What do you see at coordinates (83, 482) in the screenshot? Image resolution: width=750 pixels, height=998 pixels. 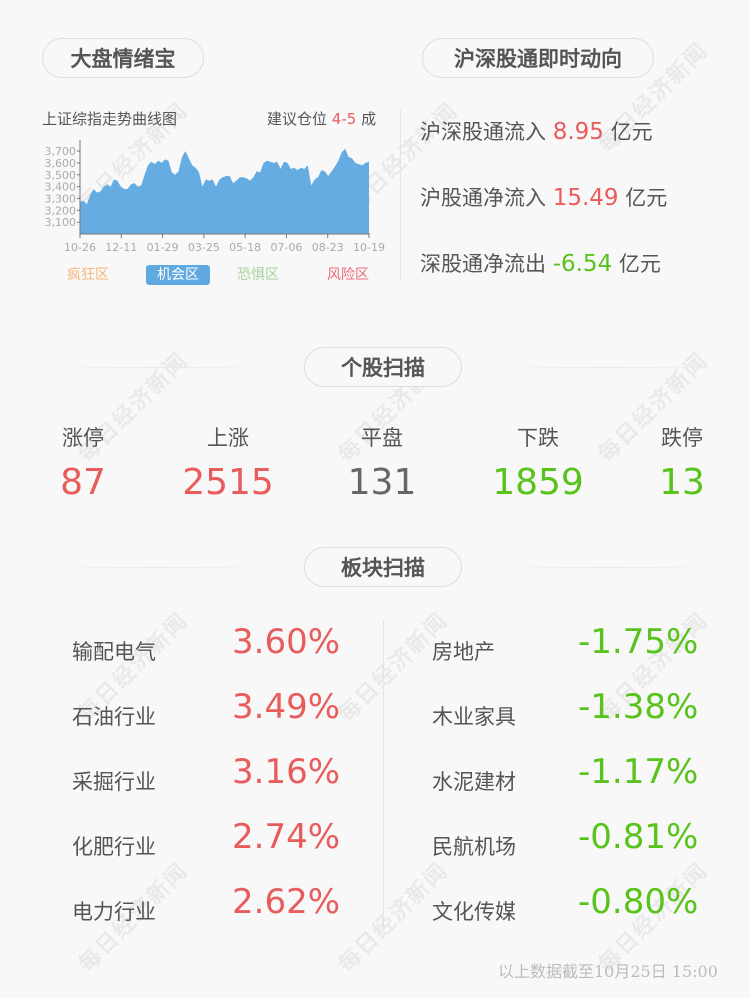 I see `stat-value: 87` at bounding box center [83, 482].